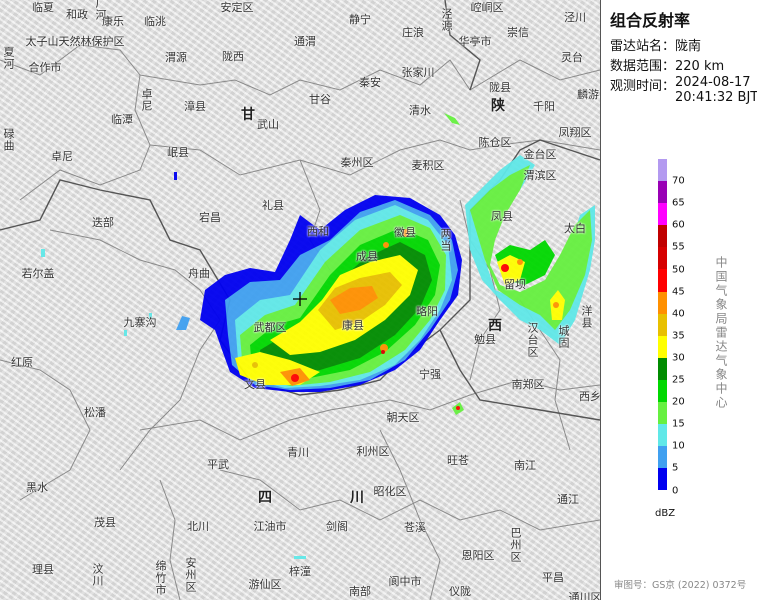 Image resolution: width=757 pixels, height=600 pixels. Describe the element at coordinates (190, 575) in the screenshot. I see `place-label: 安州区` at that location.